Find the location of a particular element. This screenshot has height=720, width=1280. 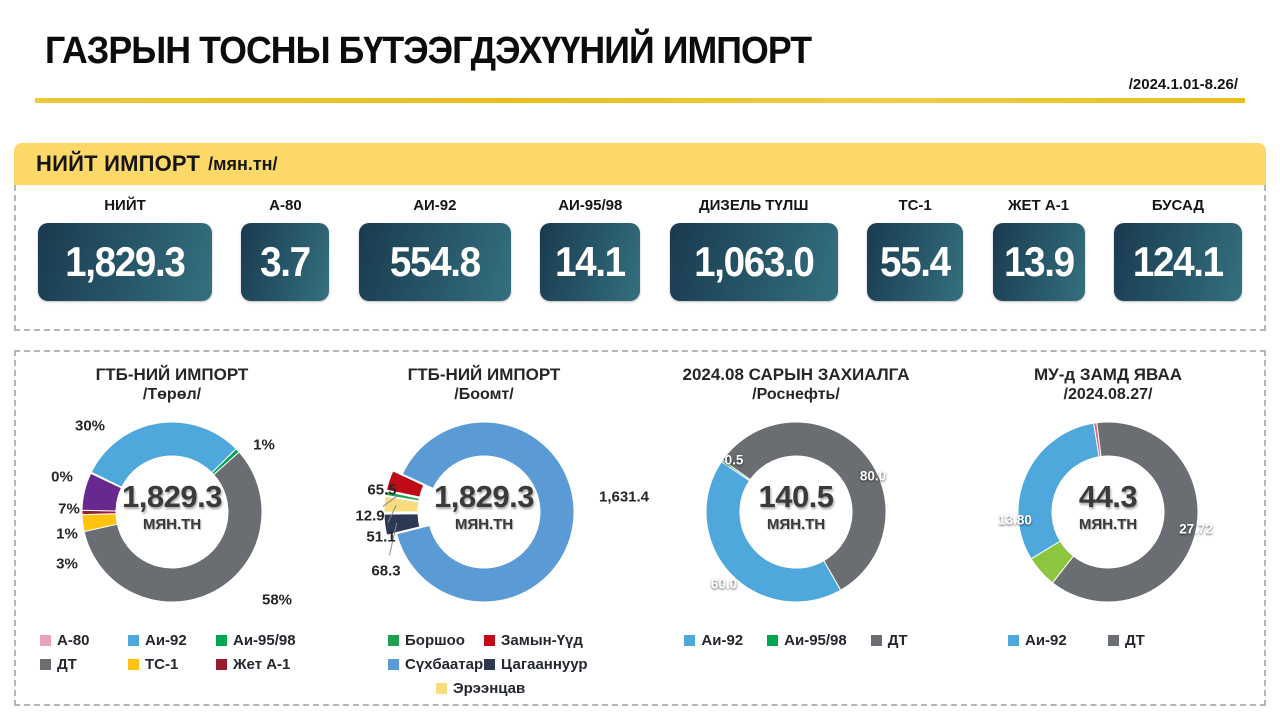

legend-label: Эрээнцав is located at coordinates (489, 689).